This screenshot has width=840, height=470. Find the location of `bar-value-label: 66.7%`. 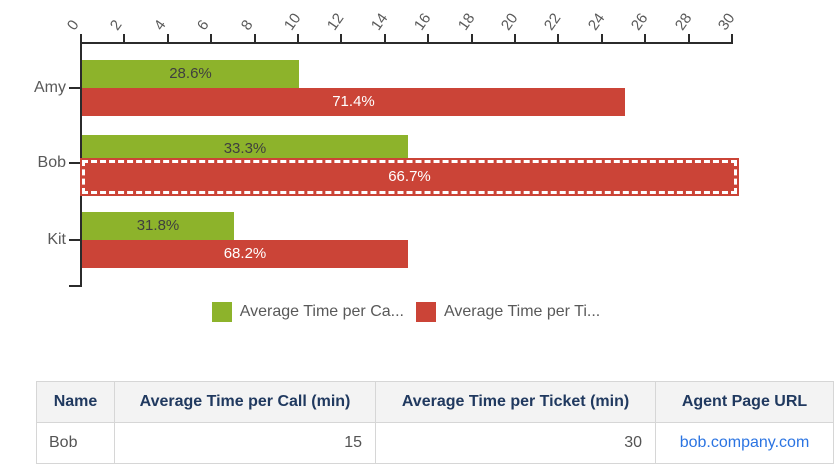

bar-value-label: 66.7% is located at coordinates (409, 176).